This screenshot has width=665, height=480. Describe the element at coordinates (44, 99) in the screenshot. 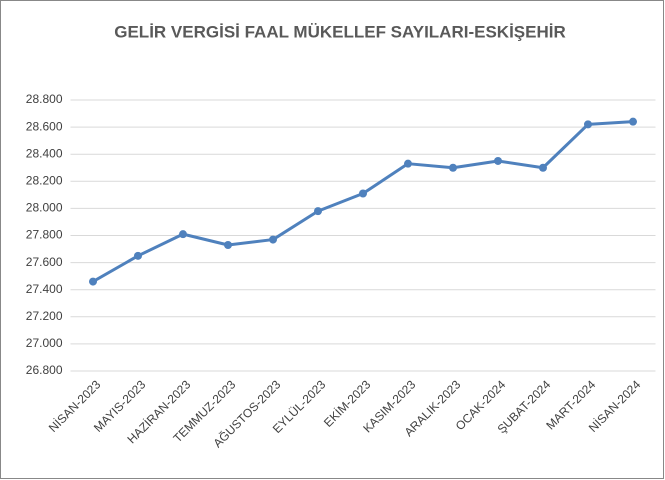

I see `y-tick-label: 28.800` at that location.